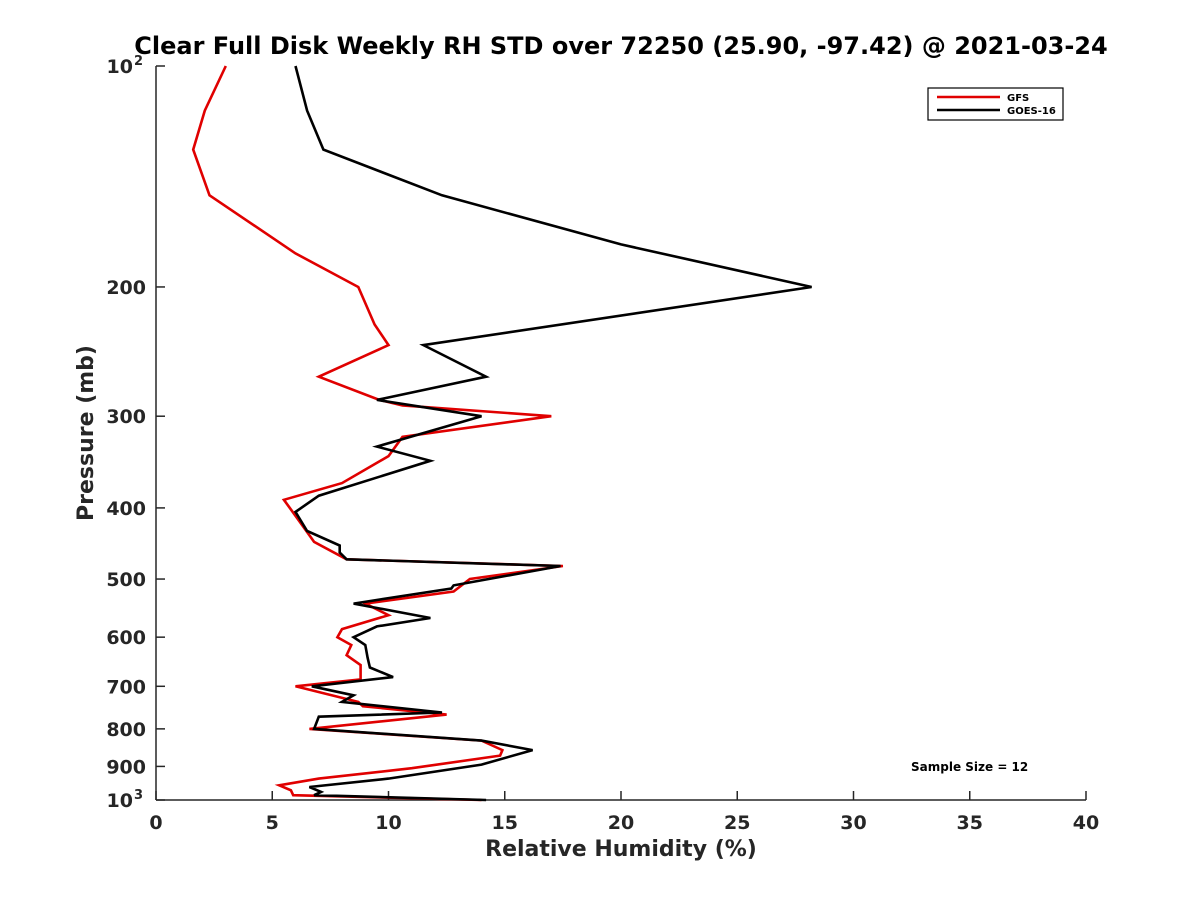 The image size is (1200, 900). Describe the element at coordinates (621, 849) in the screenshot. I see `x-axis-label: Relative Humidity (%)` at that location.